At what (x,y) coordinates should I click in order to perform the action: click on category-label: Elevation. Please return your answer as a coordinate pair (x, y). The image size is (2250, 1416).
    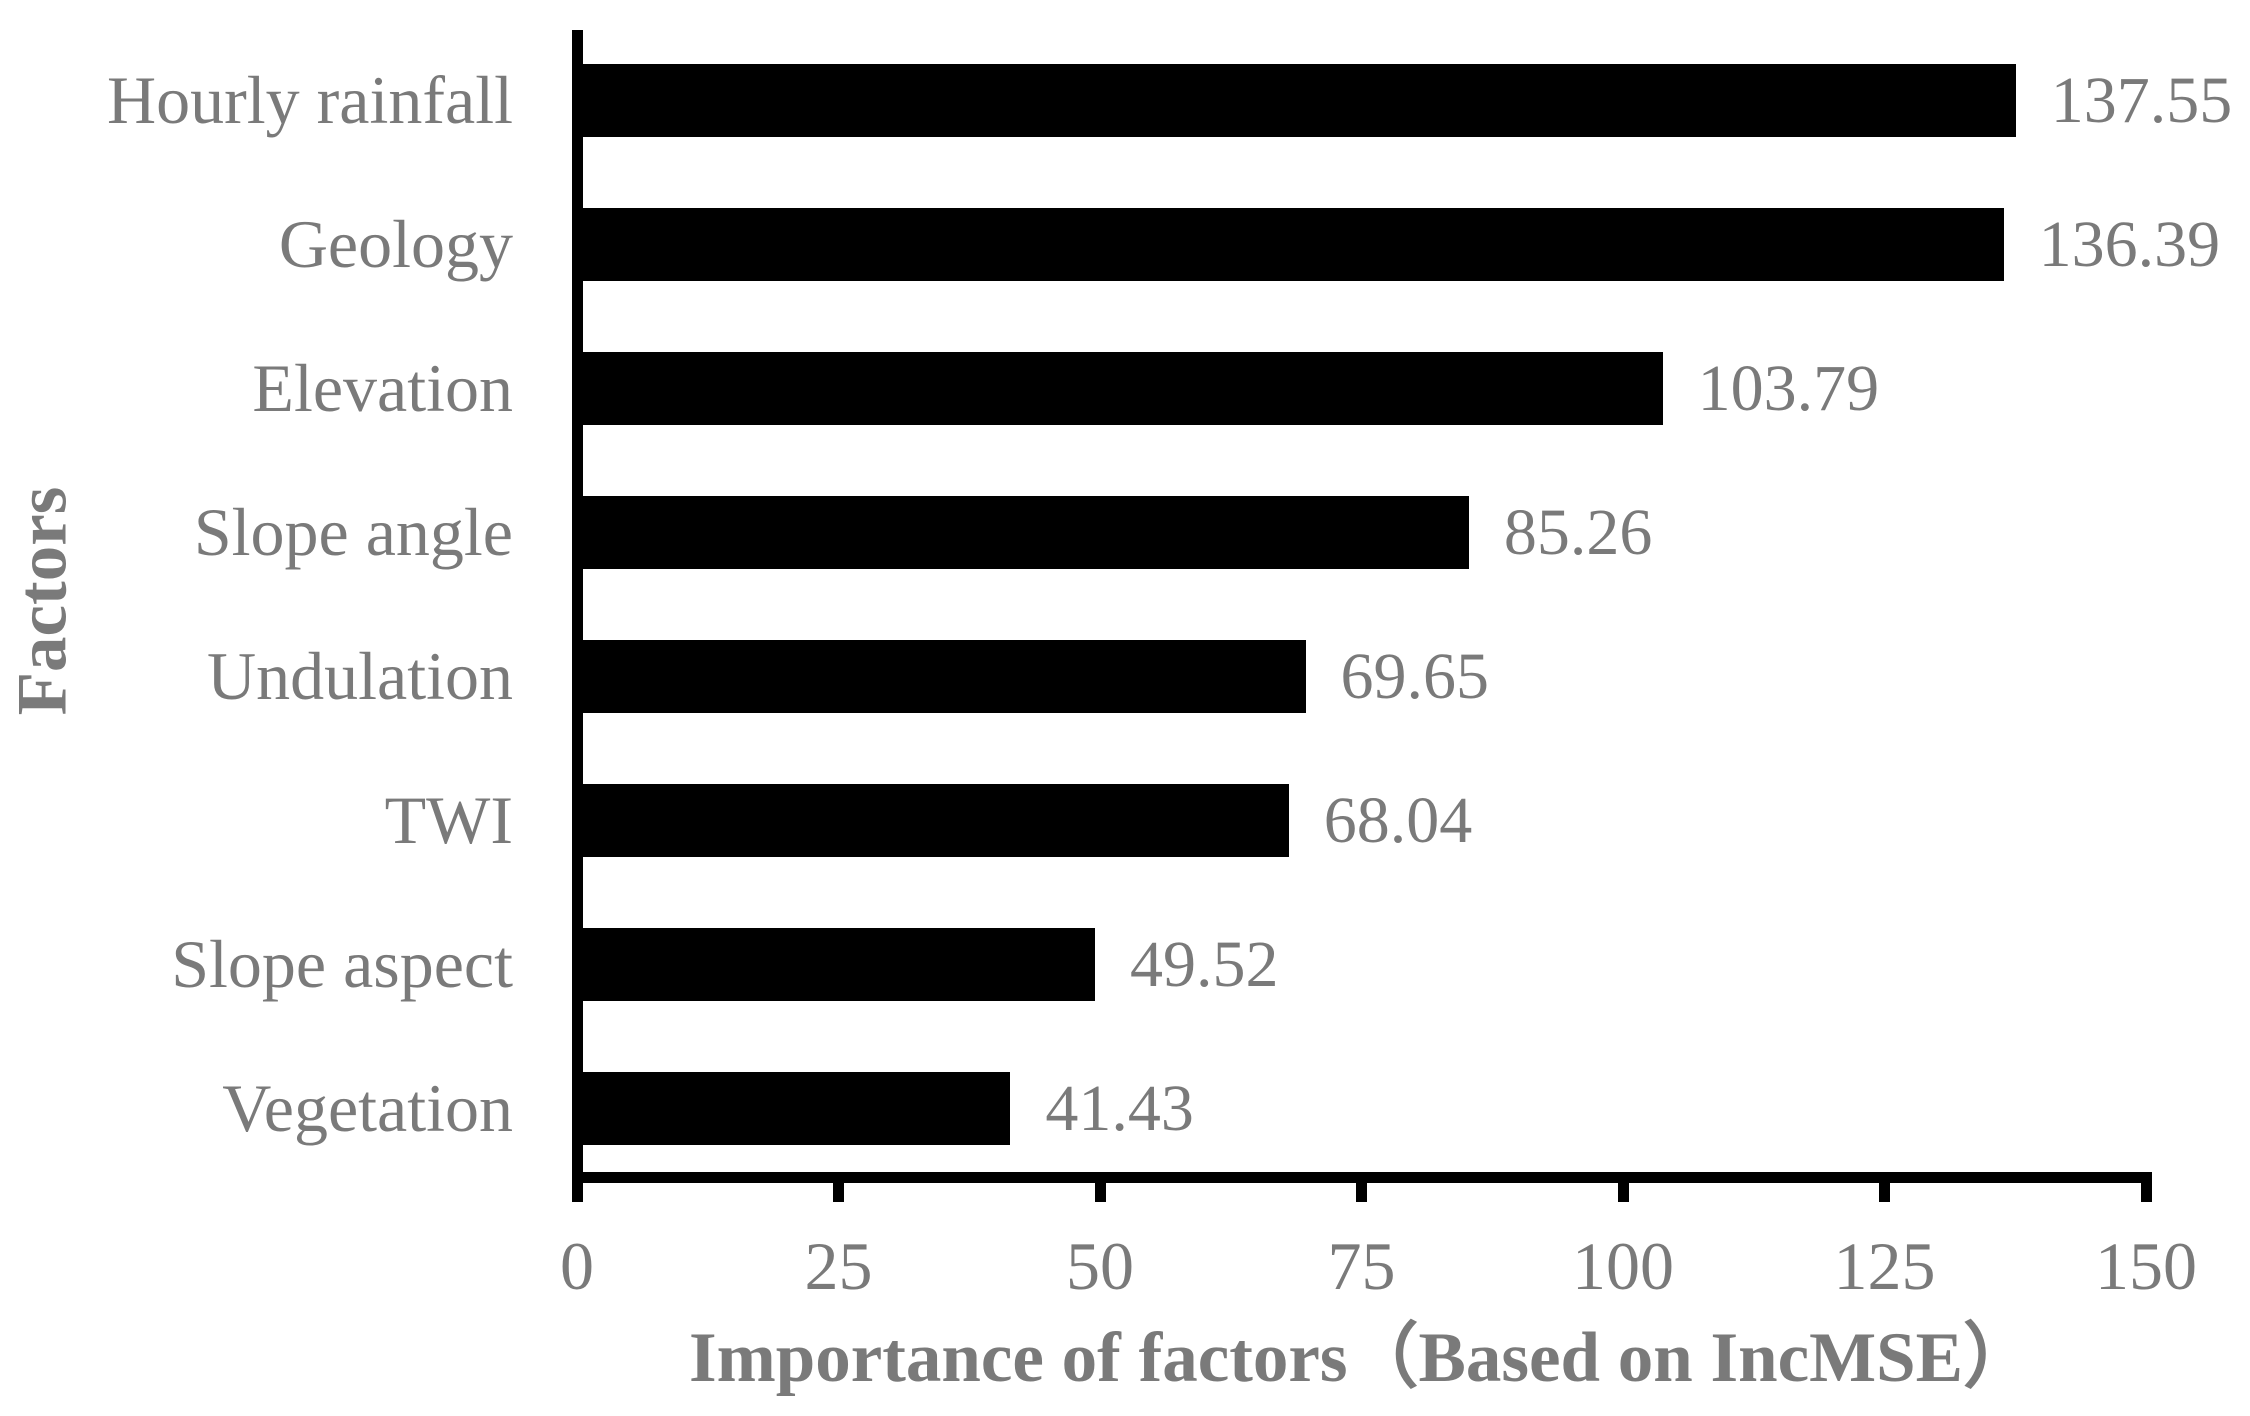
    Looking at the image, I should click on (382, 388).